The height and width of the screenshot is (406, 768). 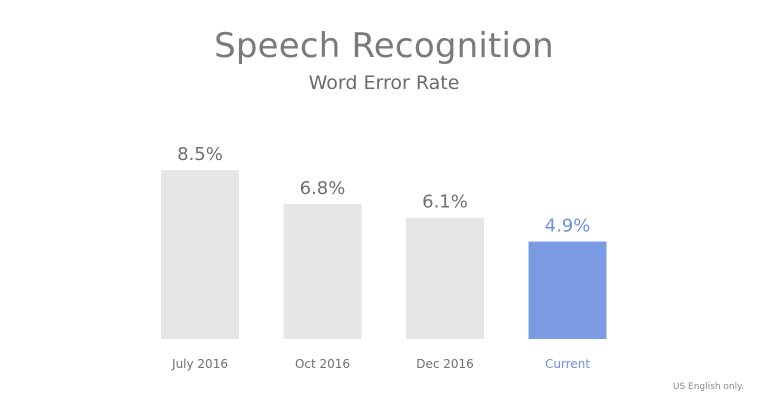 What do you see at coordinates (708, 387) in the screenshot?
I see `footnote: US English only.` at bounding box center [708, 387].